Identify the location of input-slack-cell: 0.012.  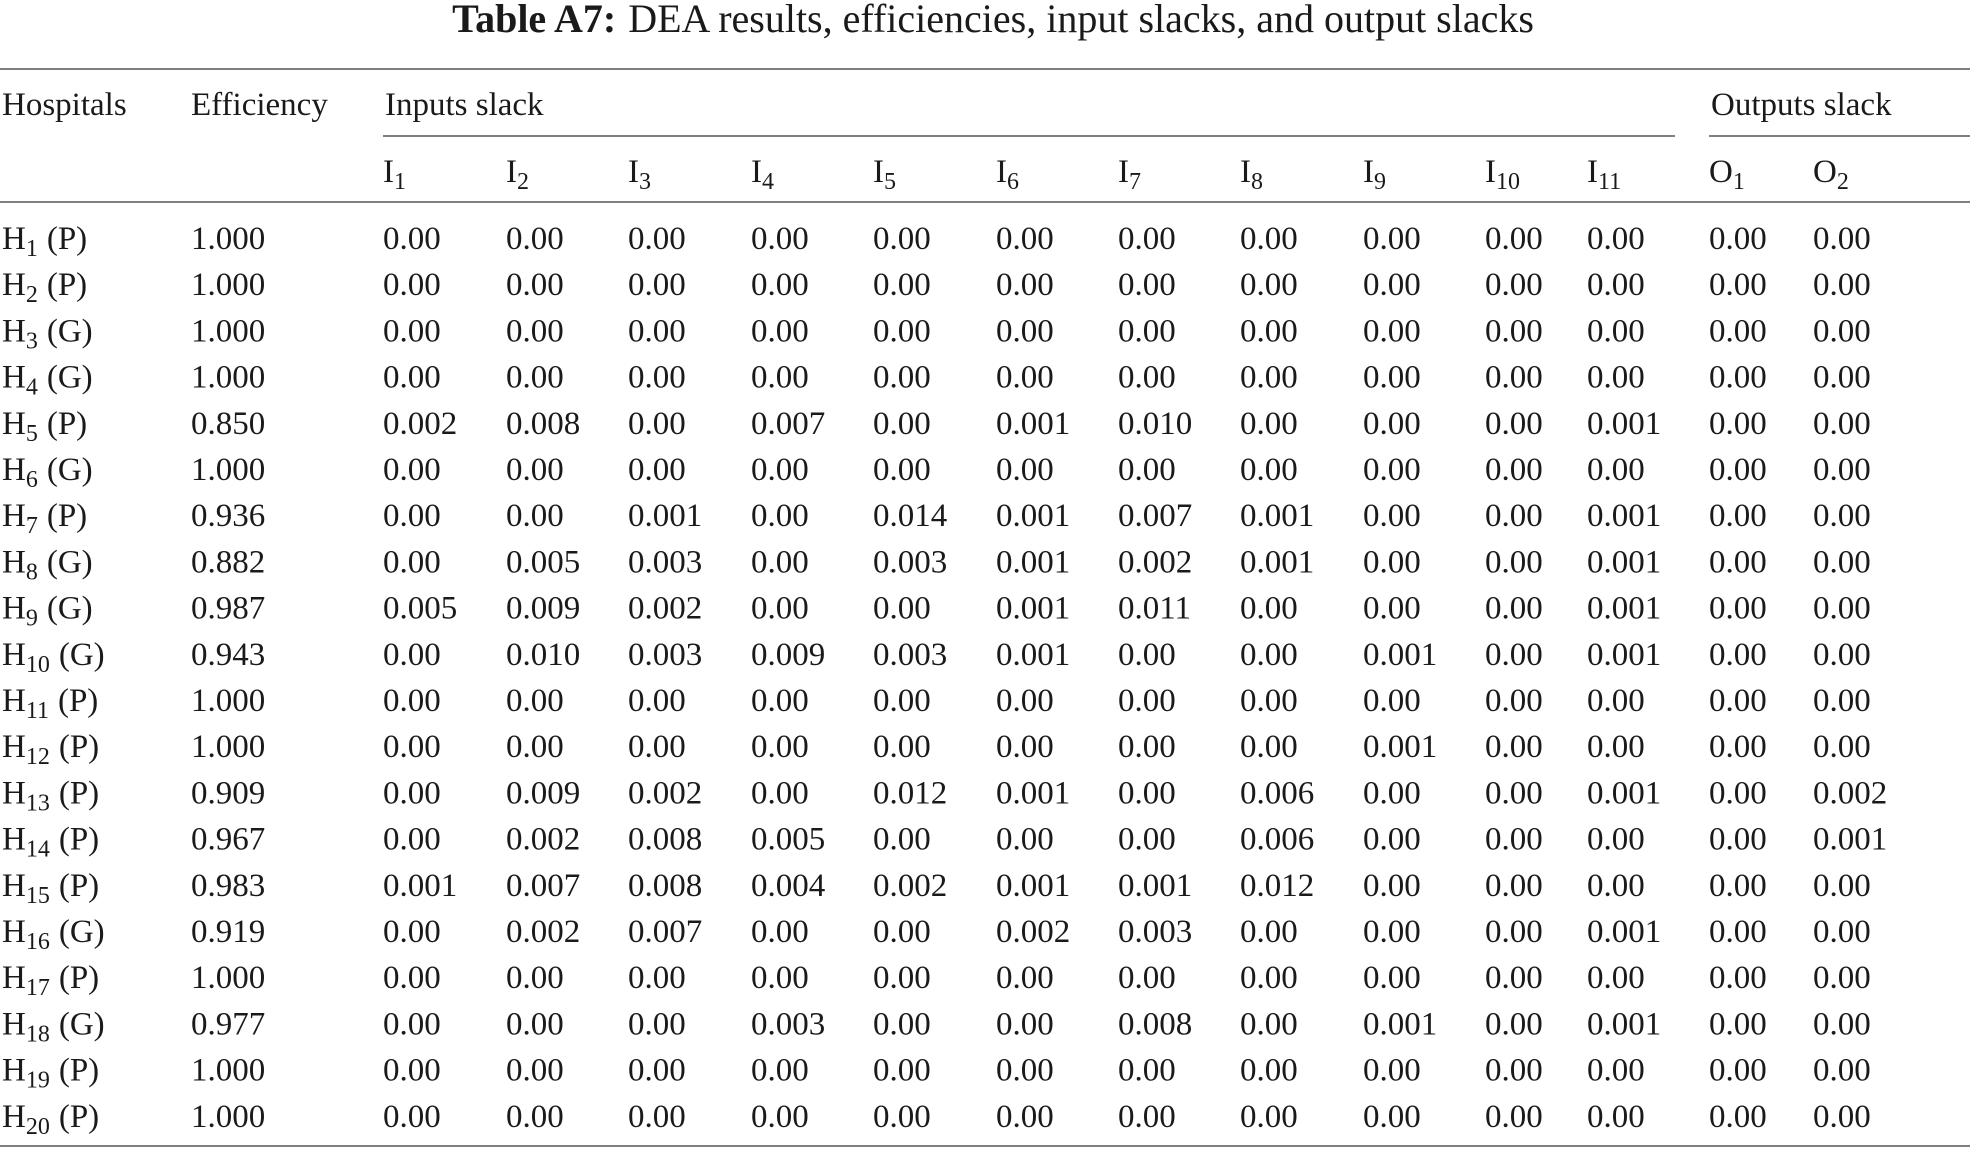
(910, 793).